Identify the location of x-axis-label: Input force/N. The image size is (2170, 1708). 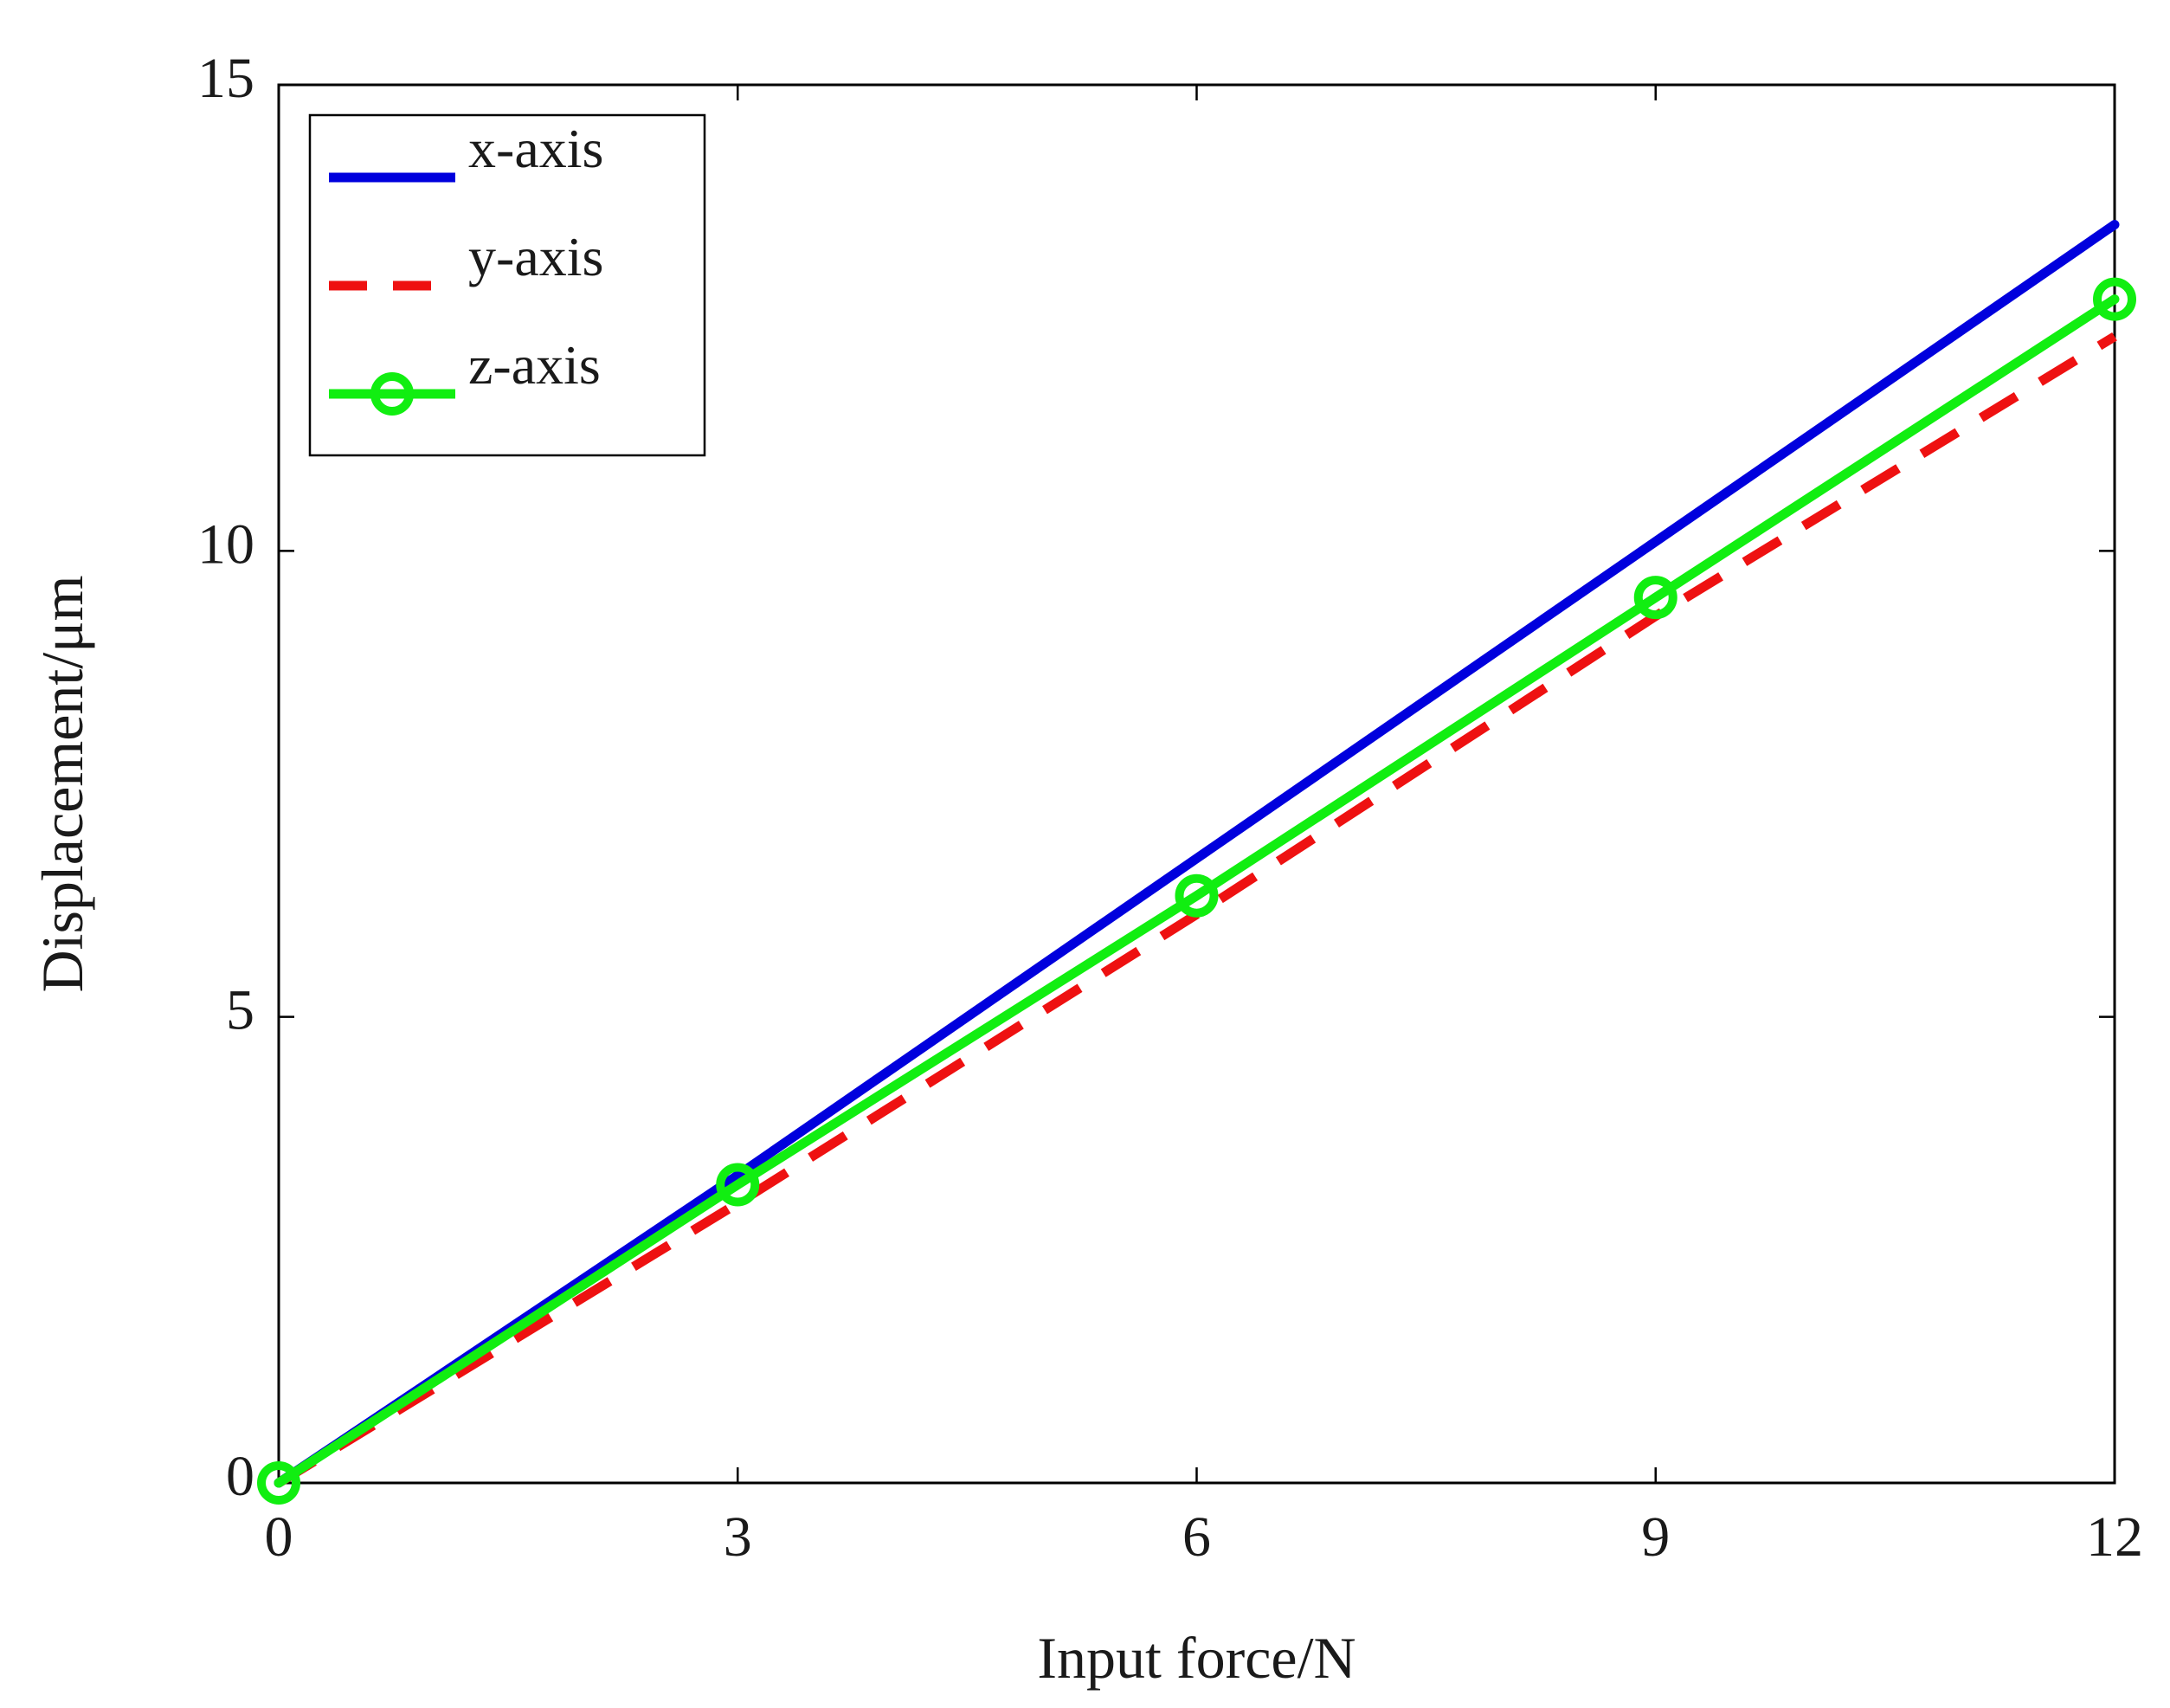
(1196, 1658).